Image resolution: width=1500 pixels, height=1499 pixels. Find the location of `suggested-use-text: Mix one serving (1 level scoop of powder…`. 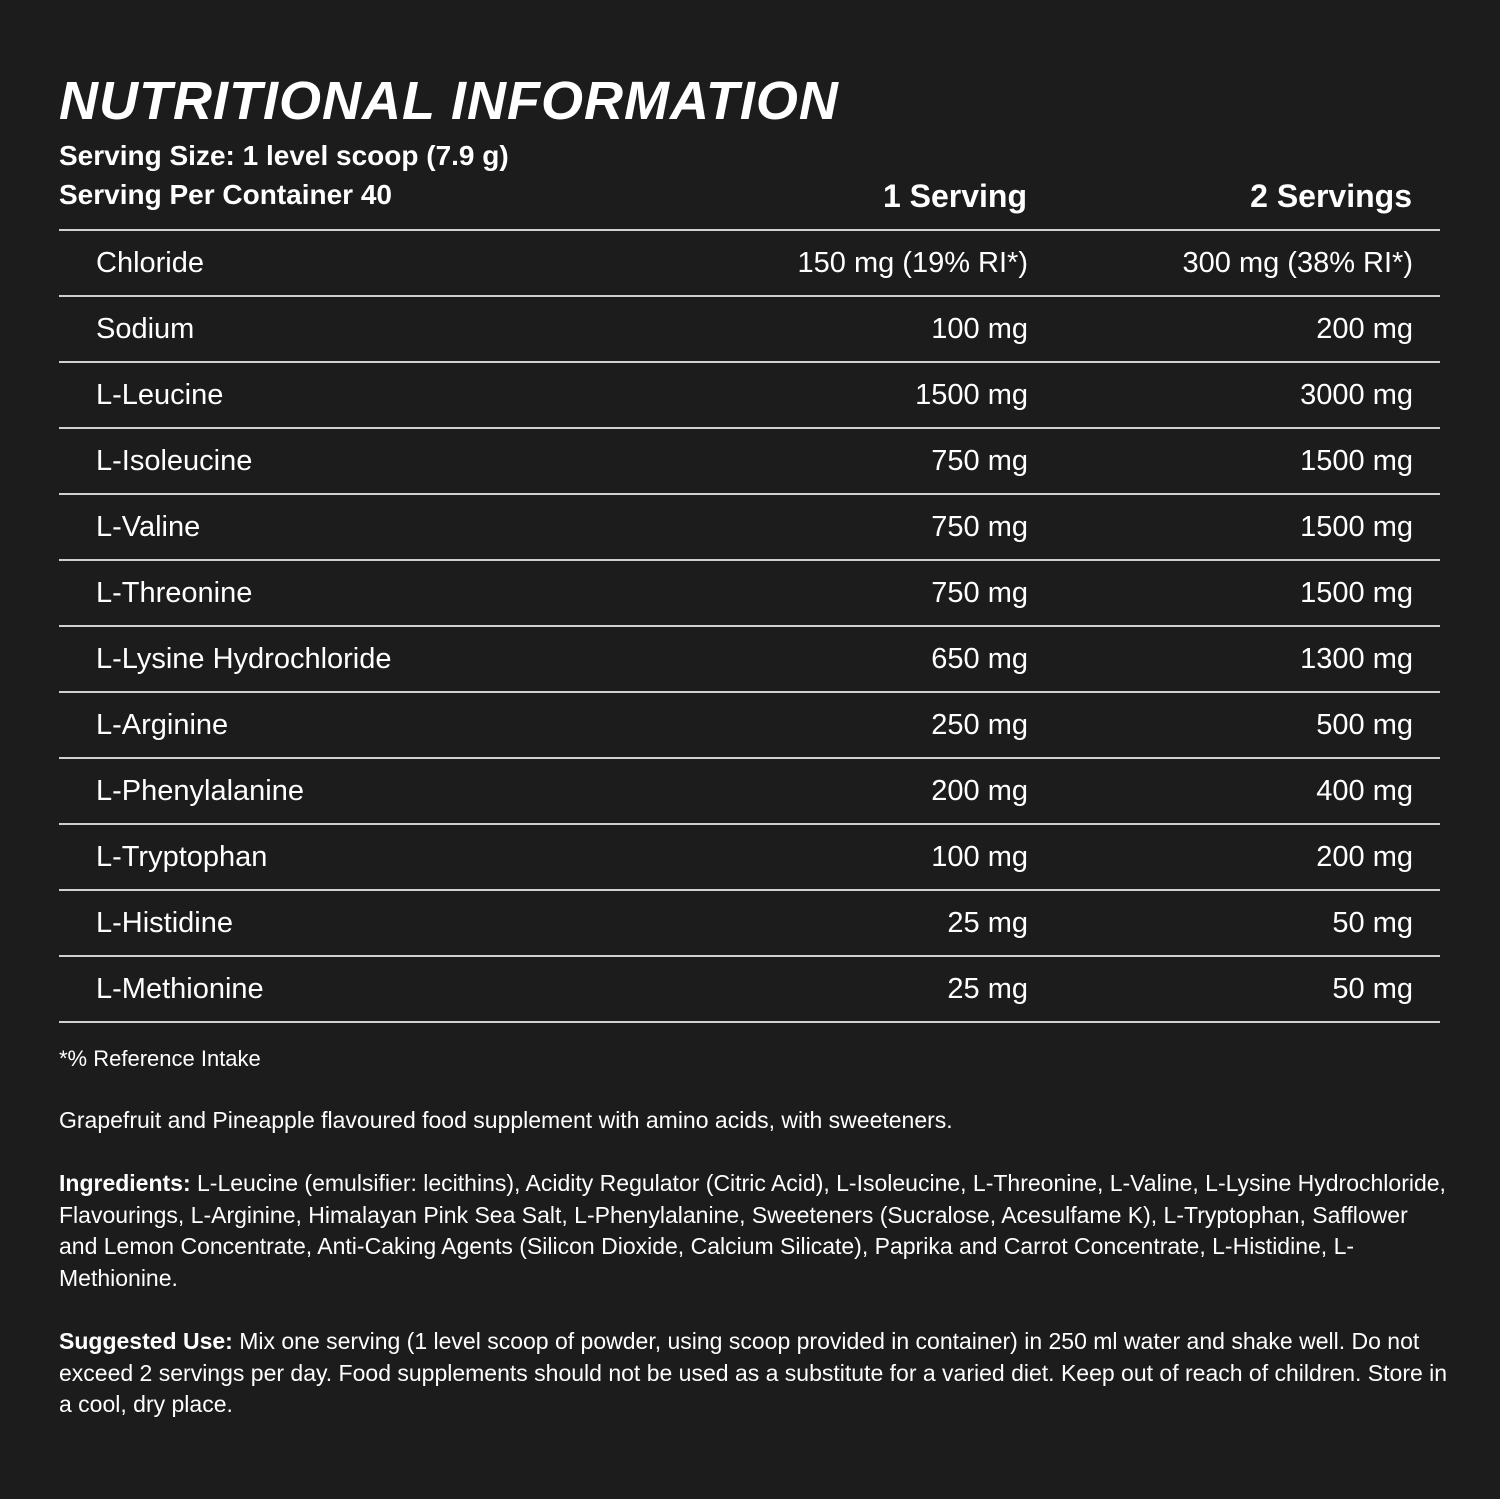

suggested-use-text: Mix one serving (1 level scoop of powder… is located at coordinates (753, 1373).